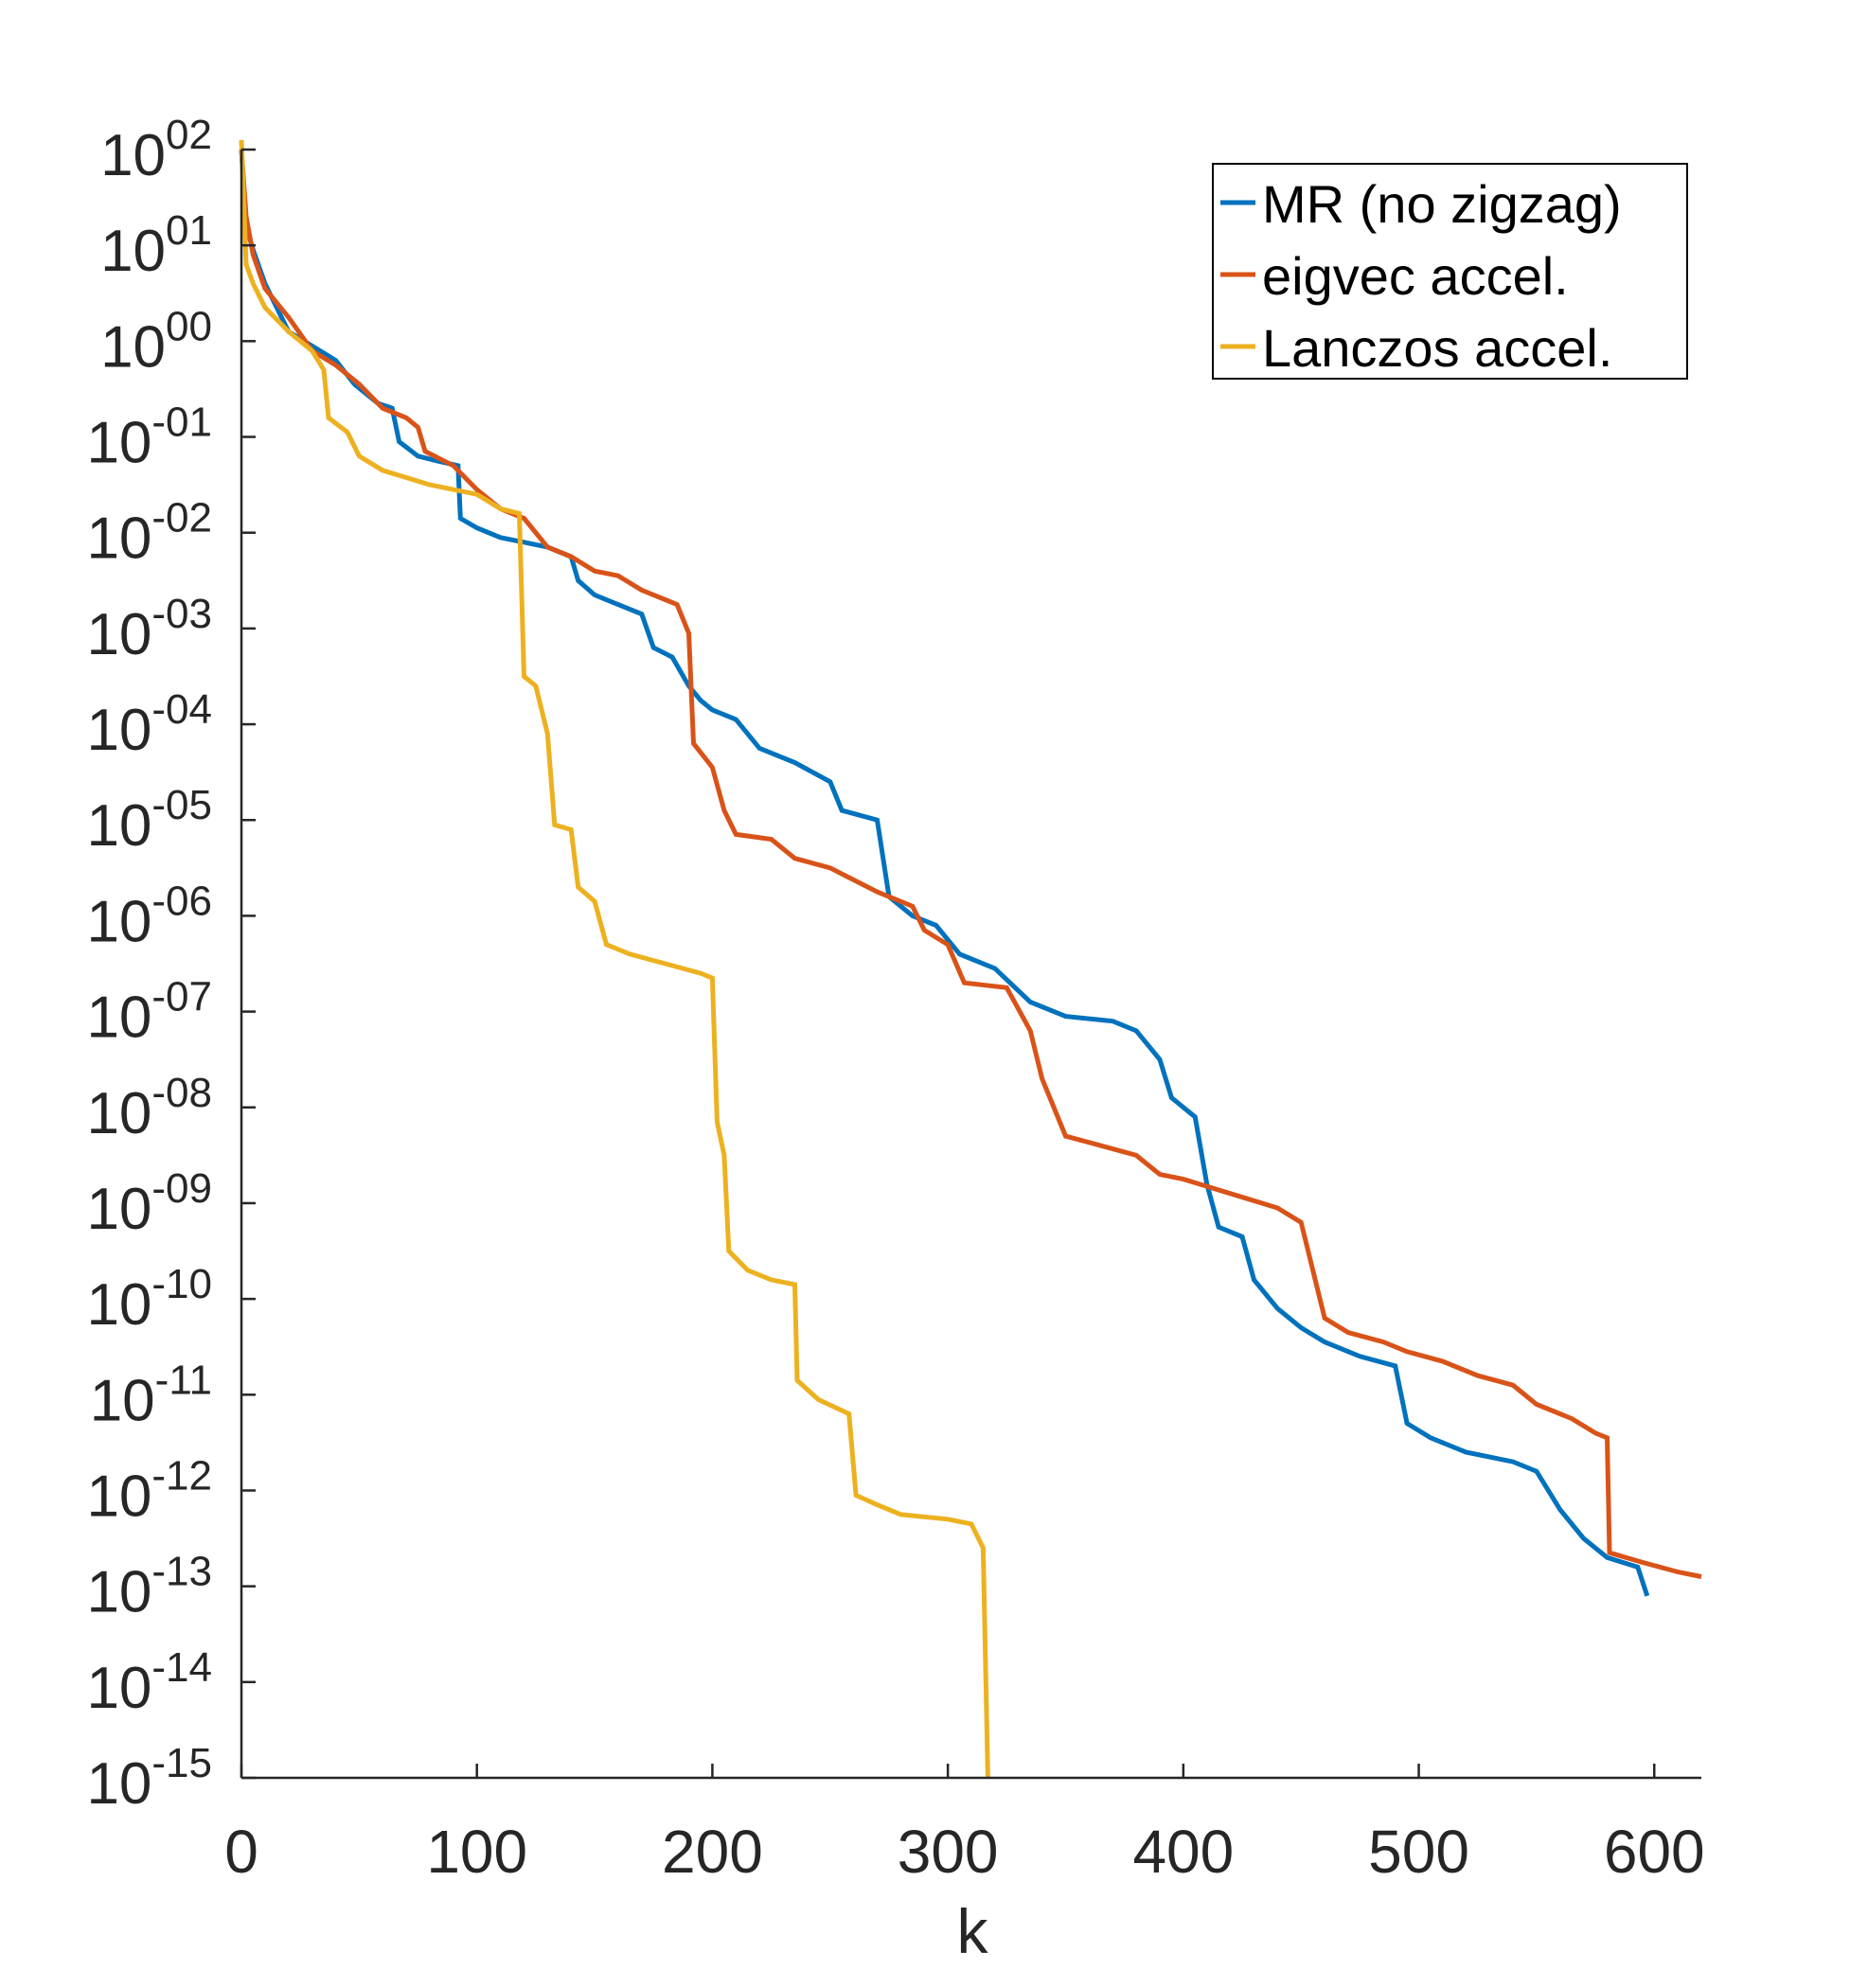  I want to click on y-tick-label: 10-02, so click(149, 533).